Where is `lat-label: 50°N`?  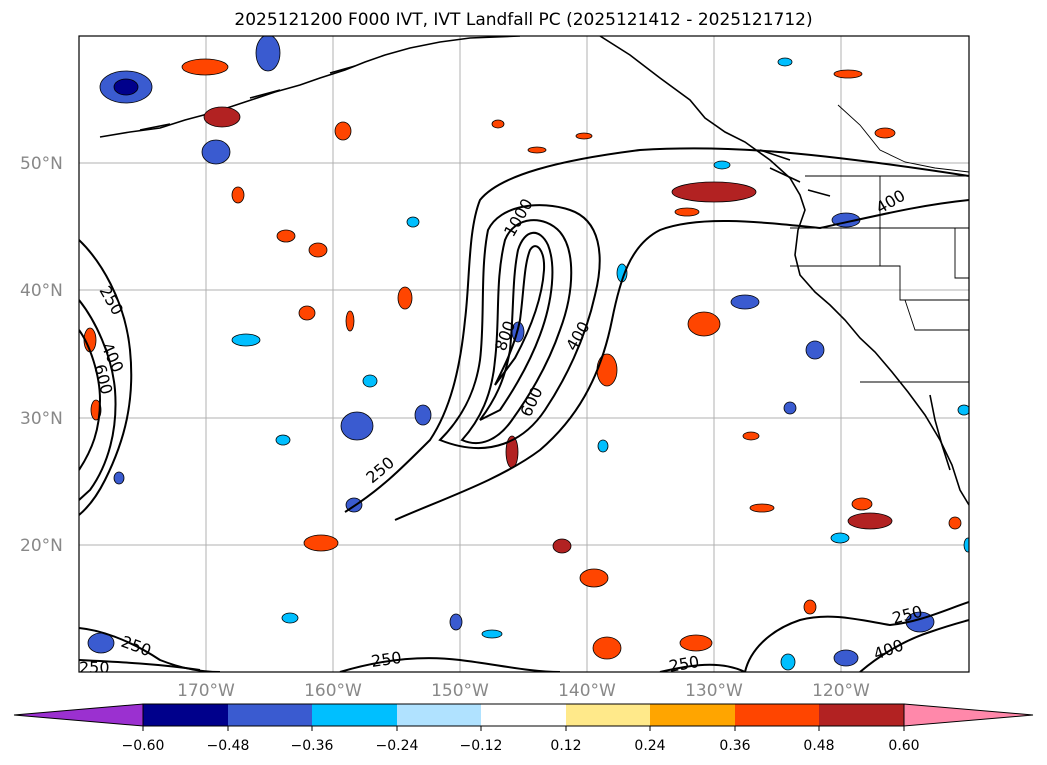
lat-label: 50°N is located at coordinates (41, 164).